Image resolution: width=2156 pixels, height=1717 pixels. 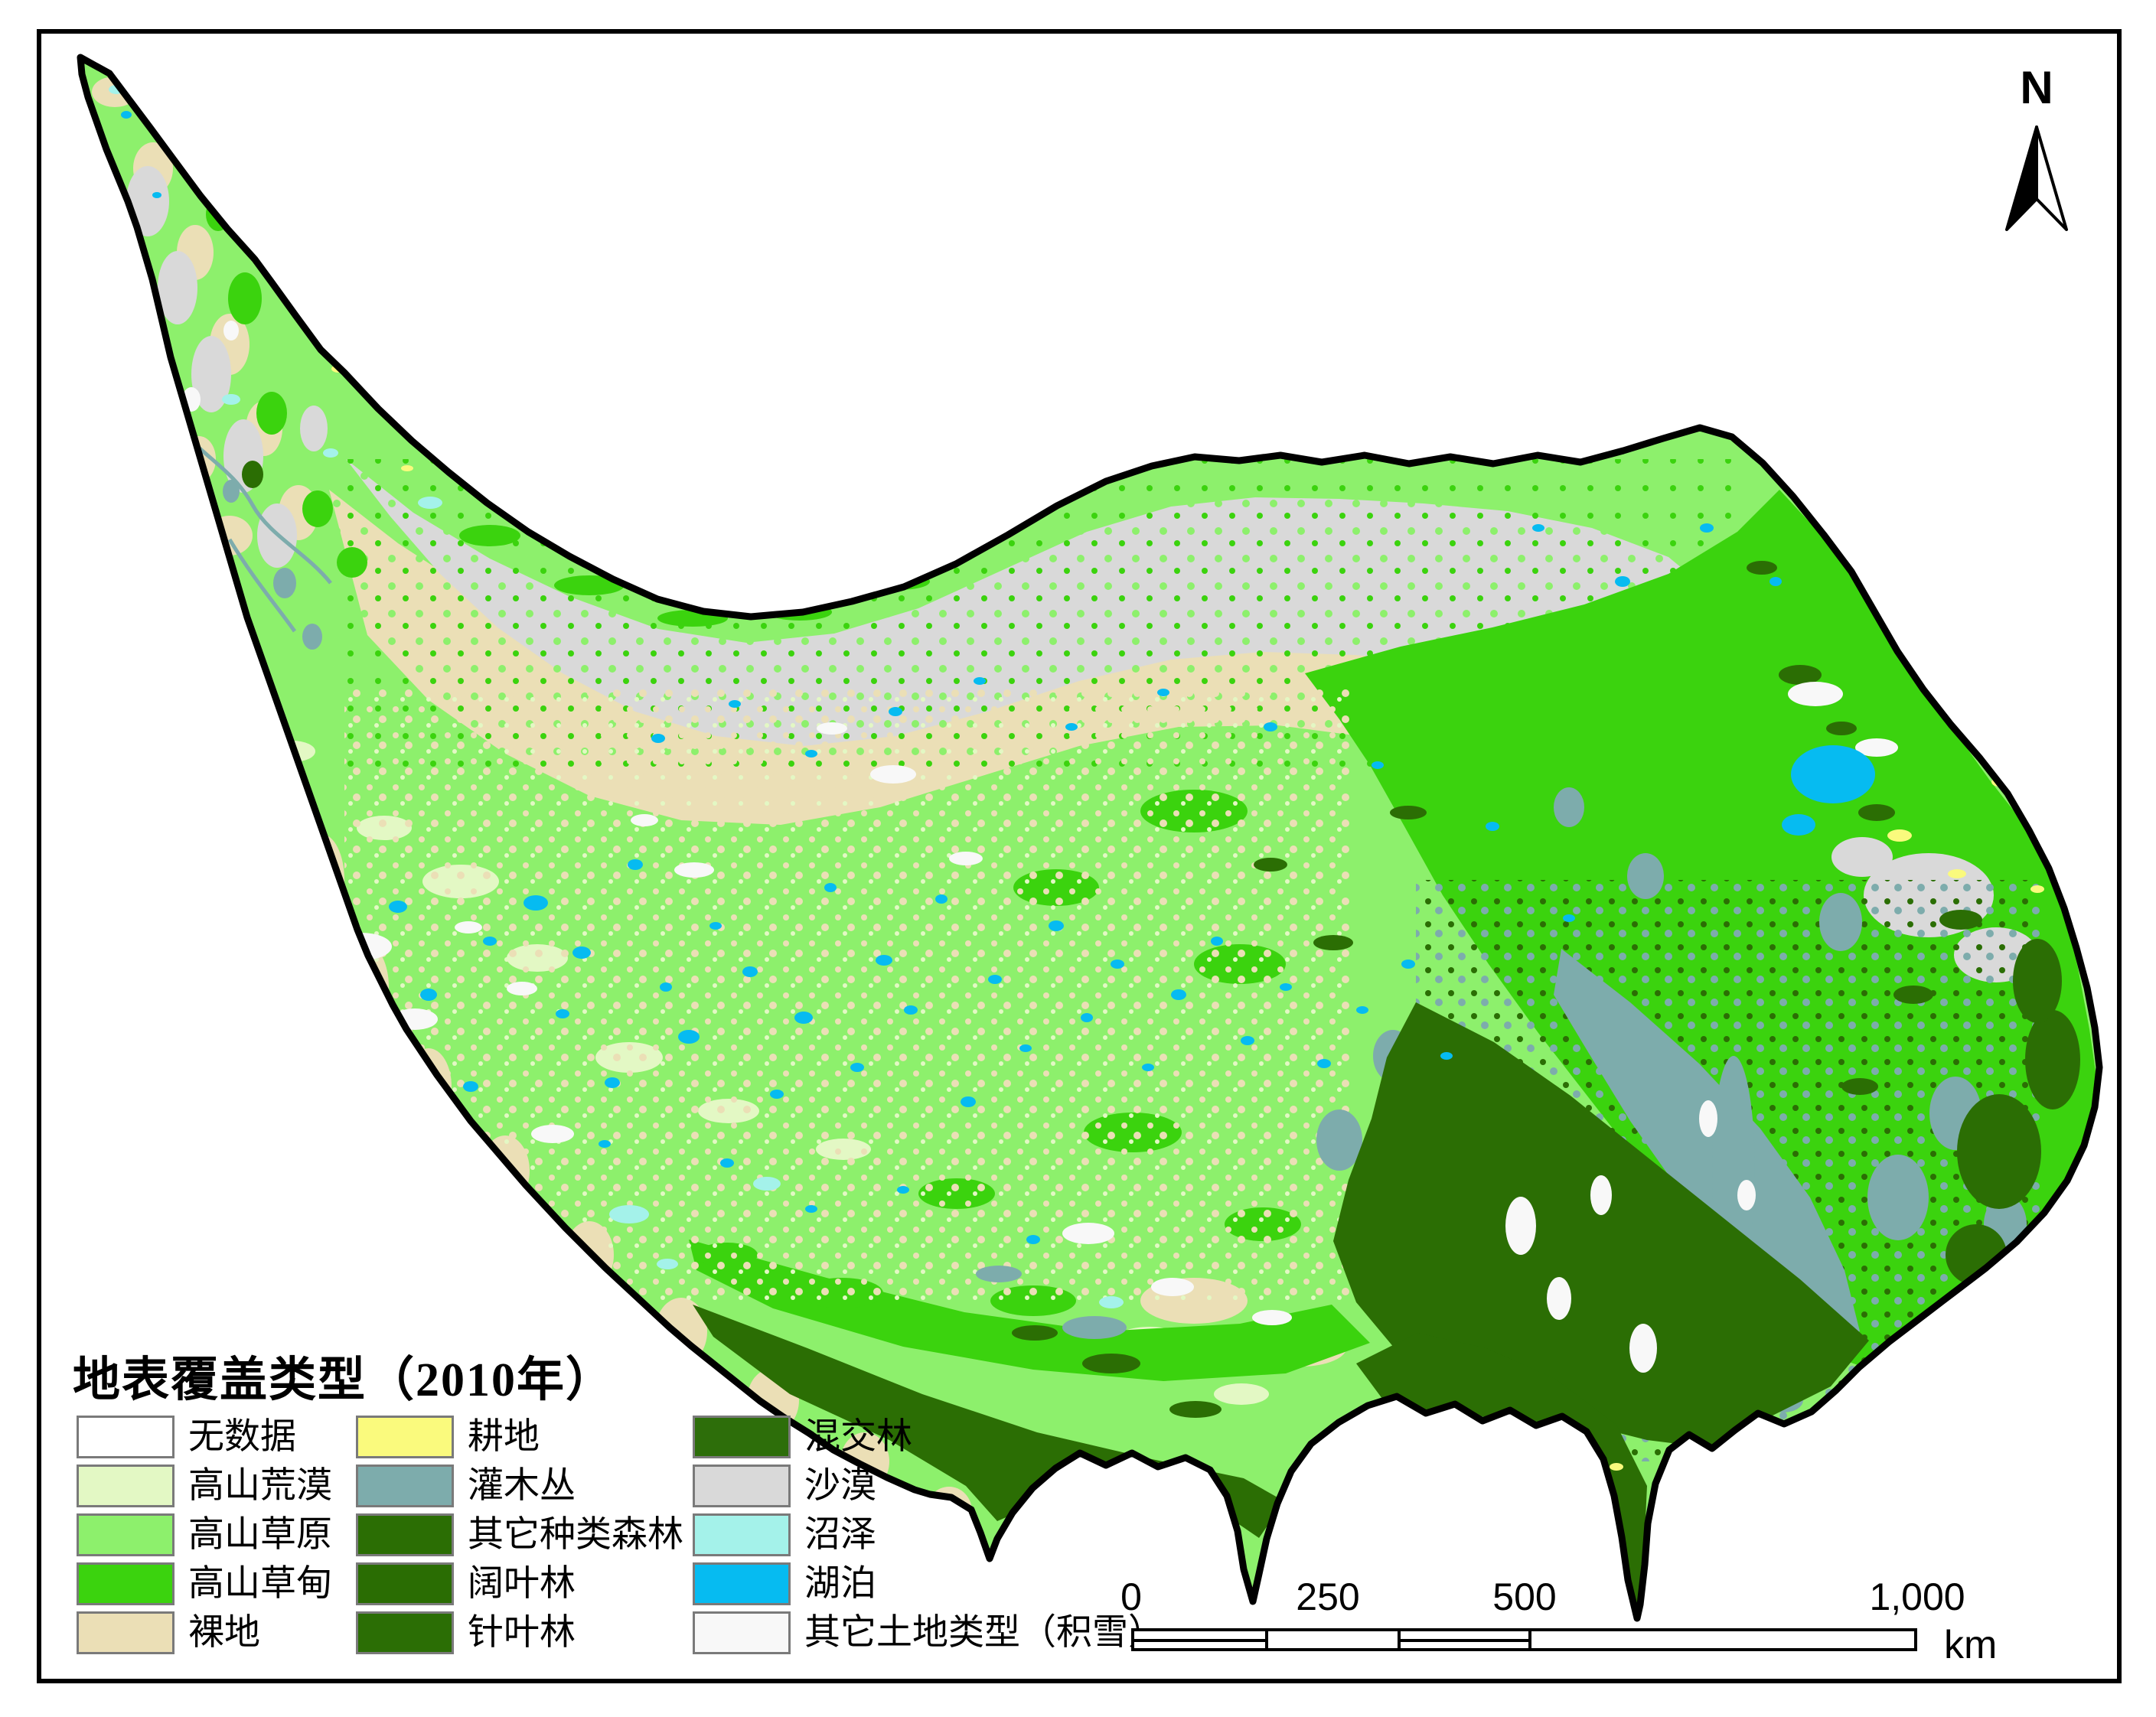 I want to click on scale-tick-1000: 1,000, so click(x=1917, y=1596).